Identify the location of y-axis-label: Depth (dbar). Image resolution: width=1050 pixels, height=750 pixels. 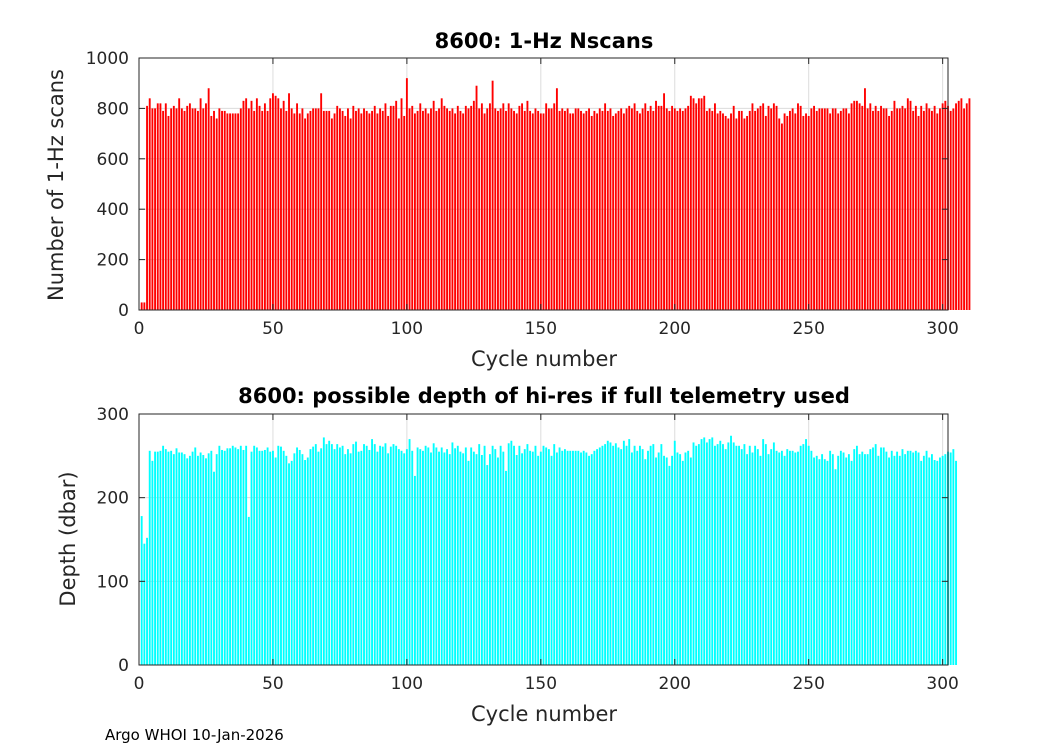
(68, 538).